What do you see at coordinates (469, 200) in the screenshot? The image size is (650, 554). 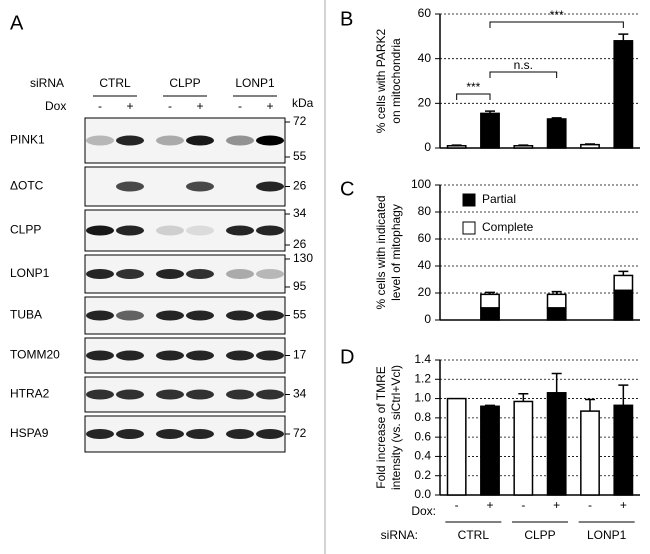 I see `legend-swatch` at bounding box center [469, 200].